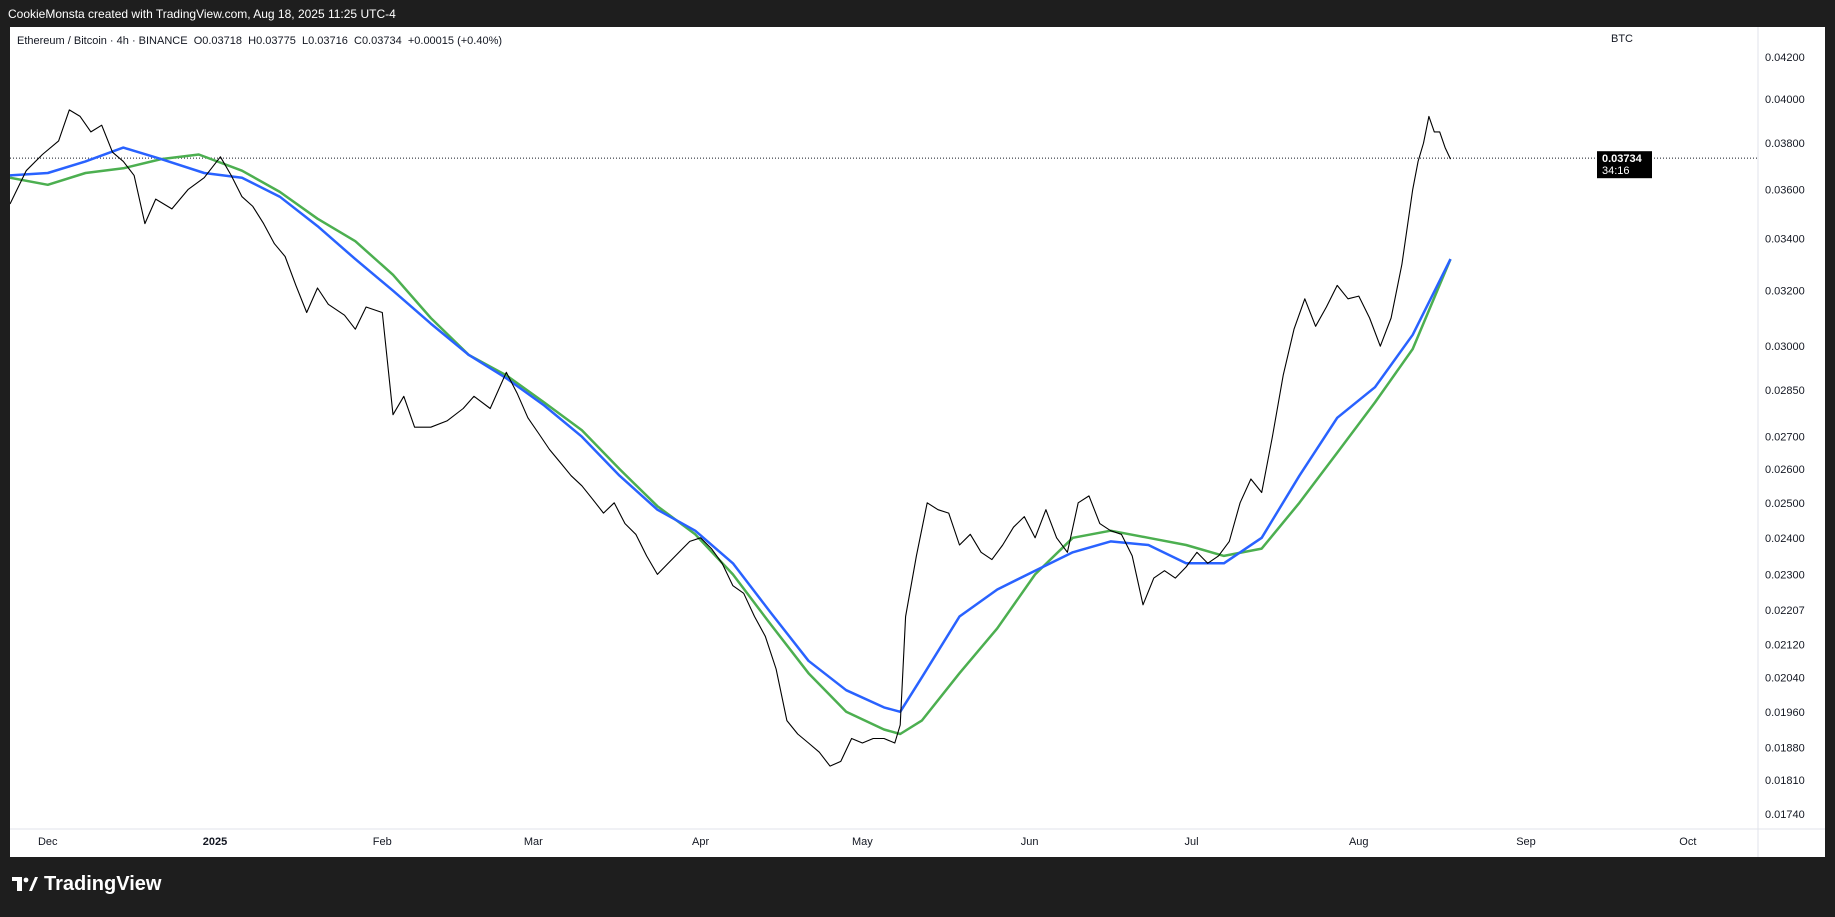  Describe the element at coordinates (862, 842) in the screenshot. I see `time-tick-label: May` at that location.